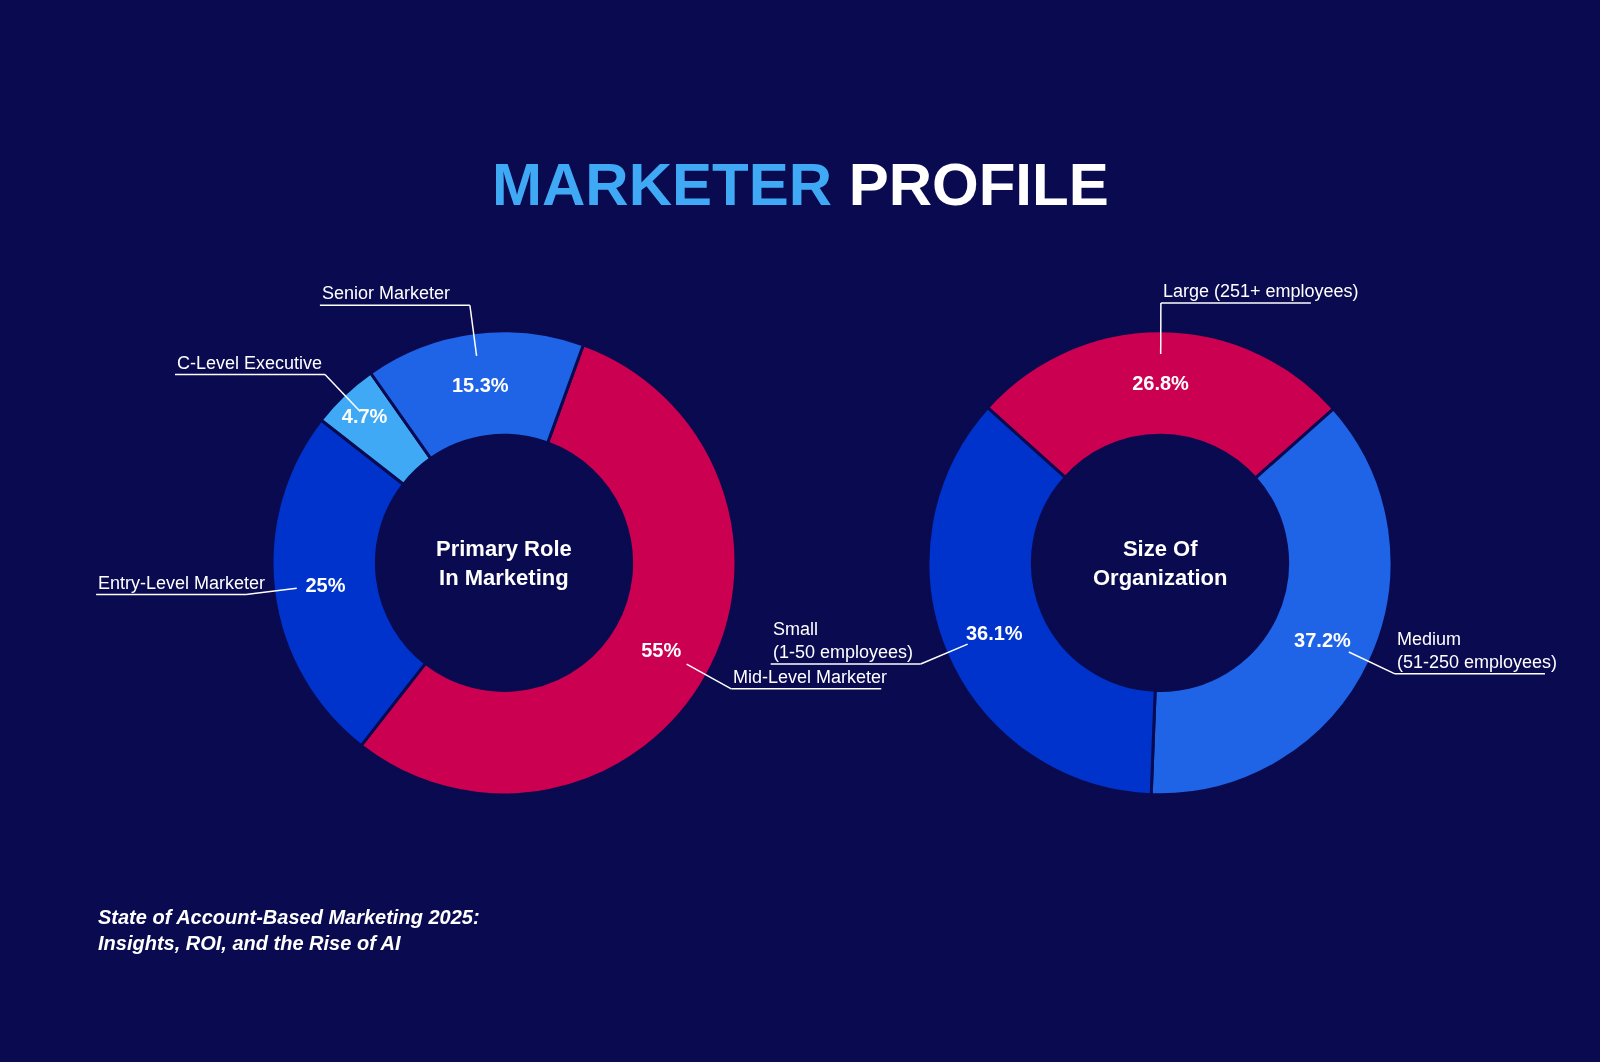 The image size is (1600, 1062). I want to click on slice-label: Small (1-50 employees), so click(843, 641).